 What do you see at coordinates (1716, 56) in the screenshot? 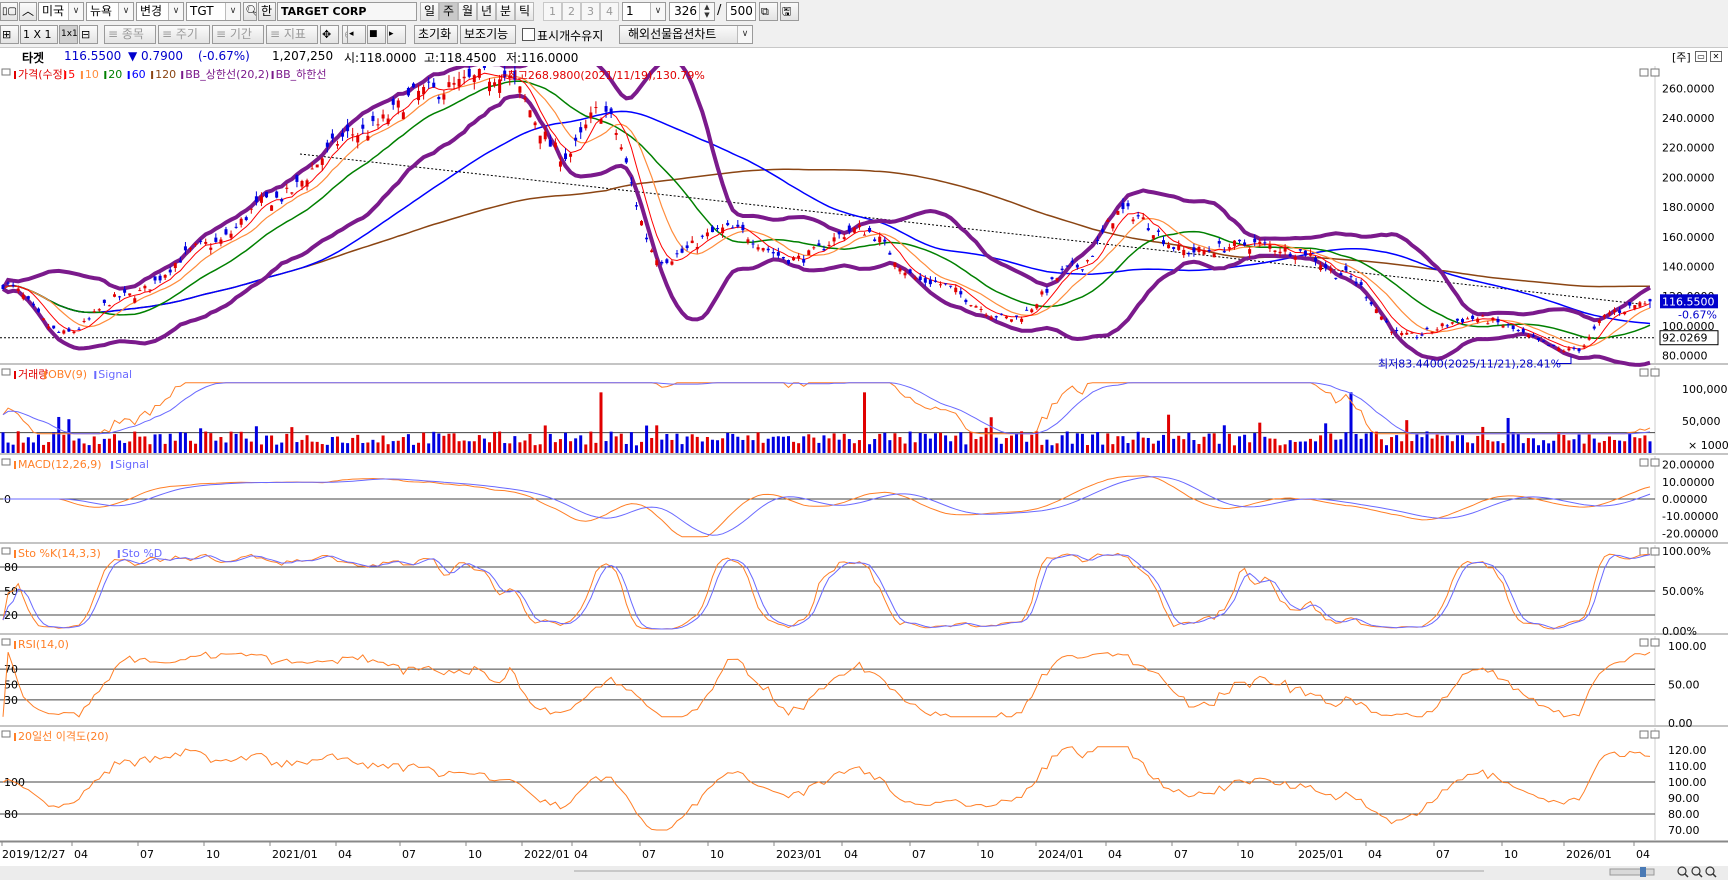
I see `close-icon: ✕` at bounding box center [1716, 56].